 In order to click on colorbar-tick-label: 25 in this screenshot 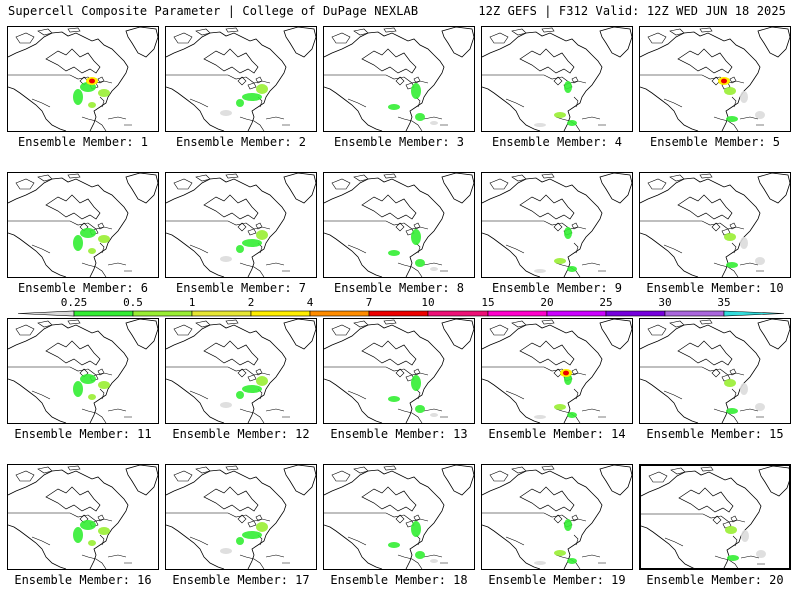, I will do `click(606, 302)`.